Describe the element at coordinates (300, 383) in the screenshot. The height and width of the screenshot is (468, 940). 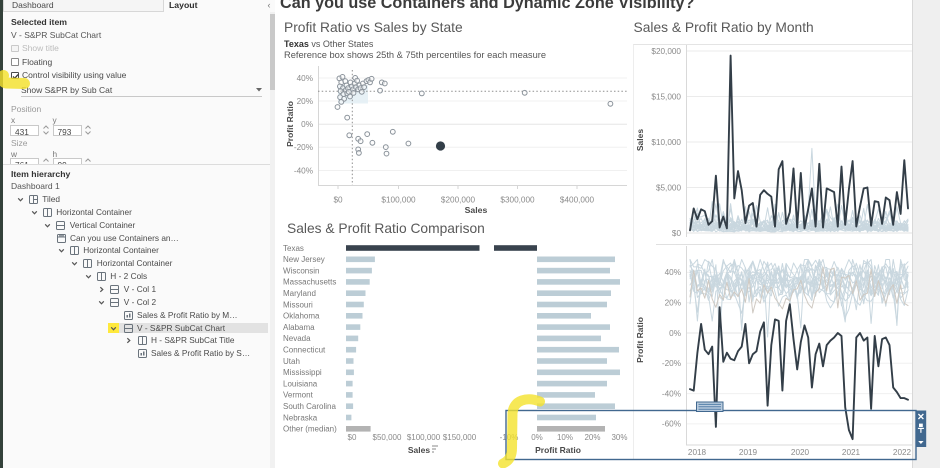
I see `svg-text: Louisiana` at that location.